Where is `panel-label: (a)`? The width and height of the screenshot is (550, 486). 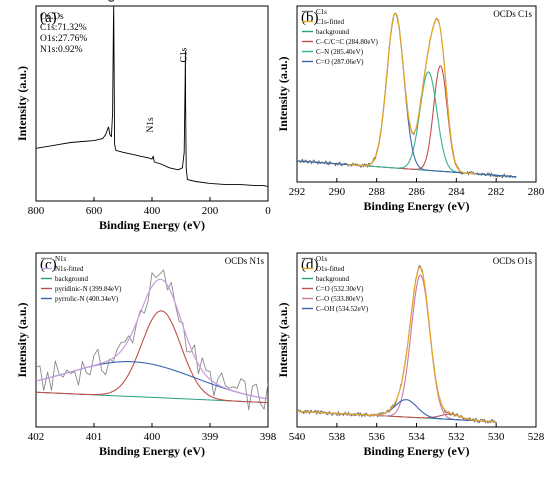 panel-label: (a) is located at coordinates (48, 18).